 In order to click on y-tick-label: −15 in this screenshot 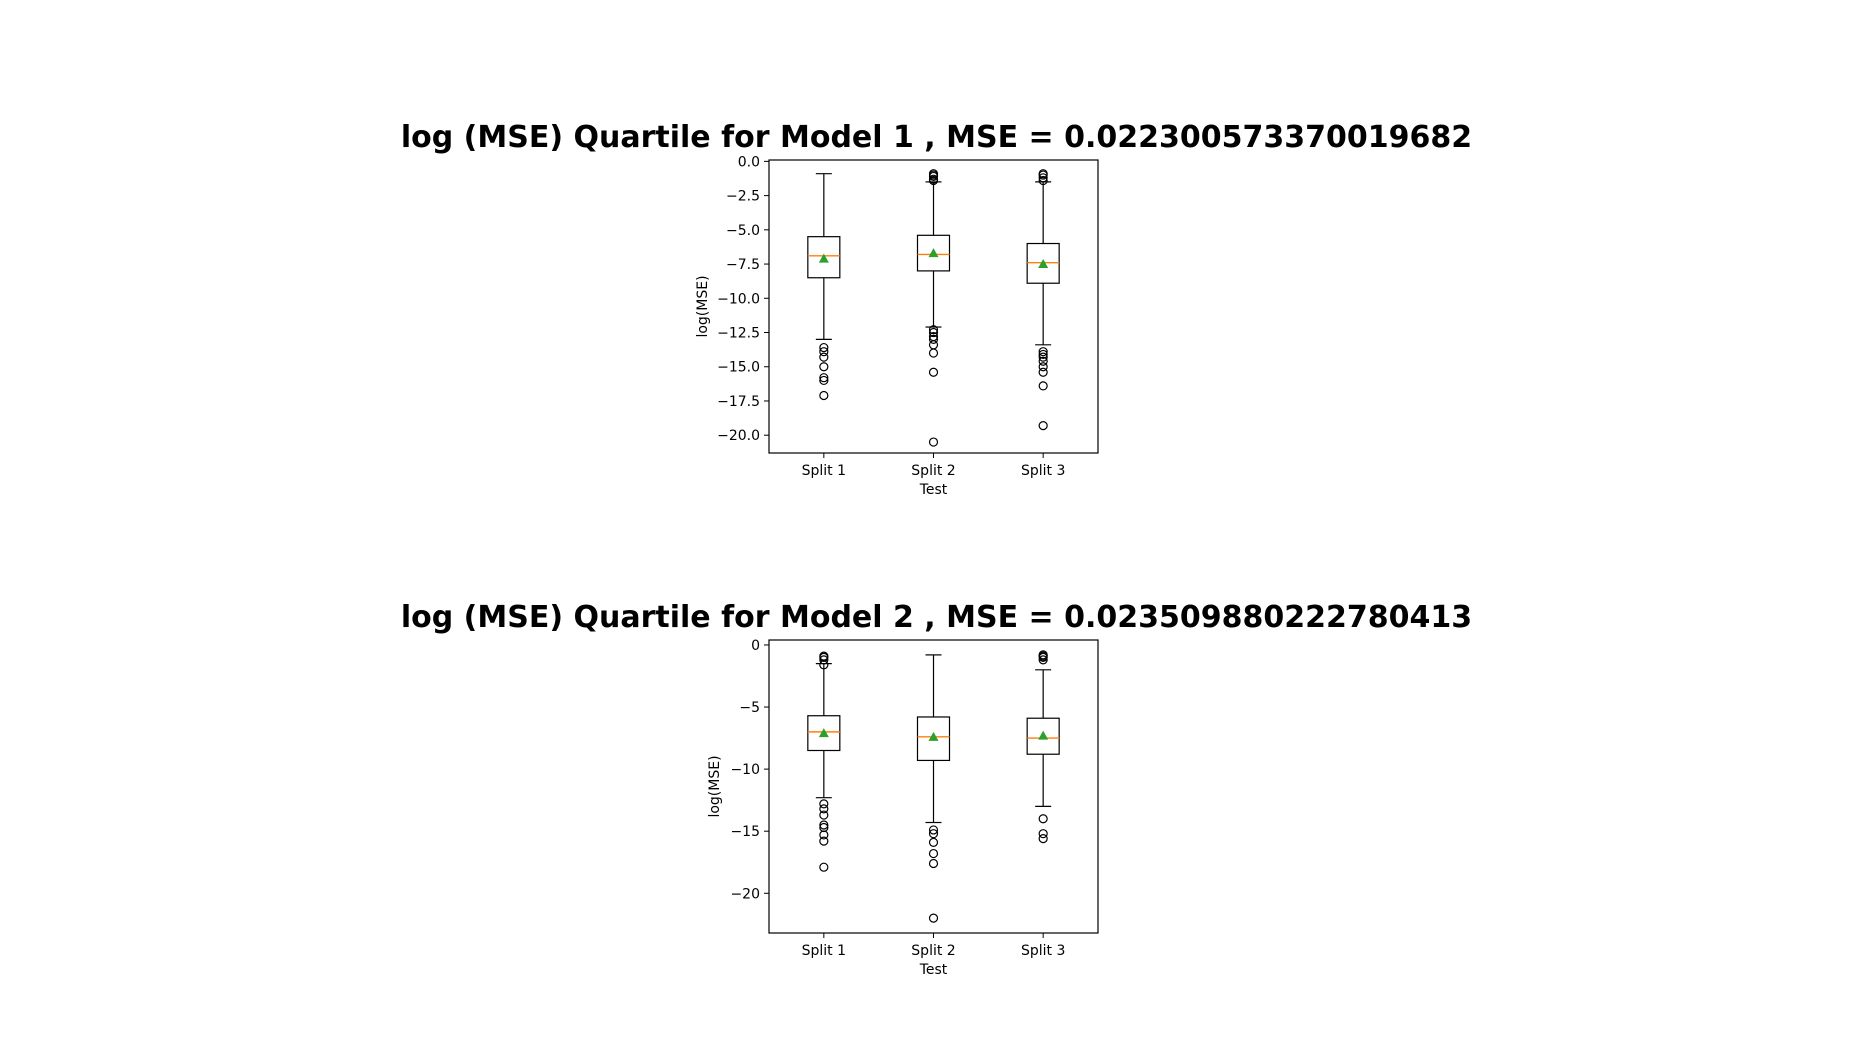, I will do `click(745, 832)`.